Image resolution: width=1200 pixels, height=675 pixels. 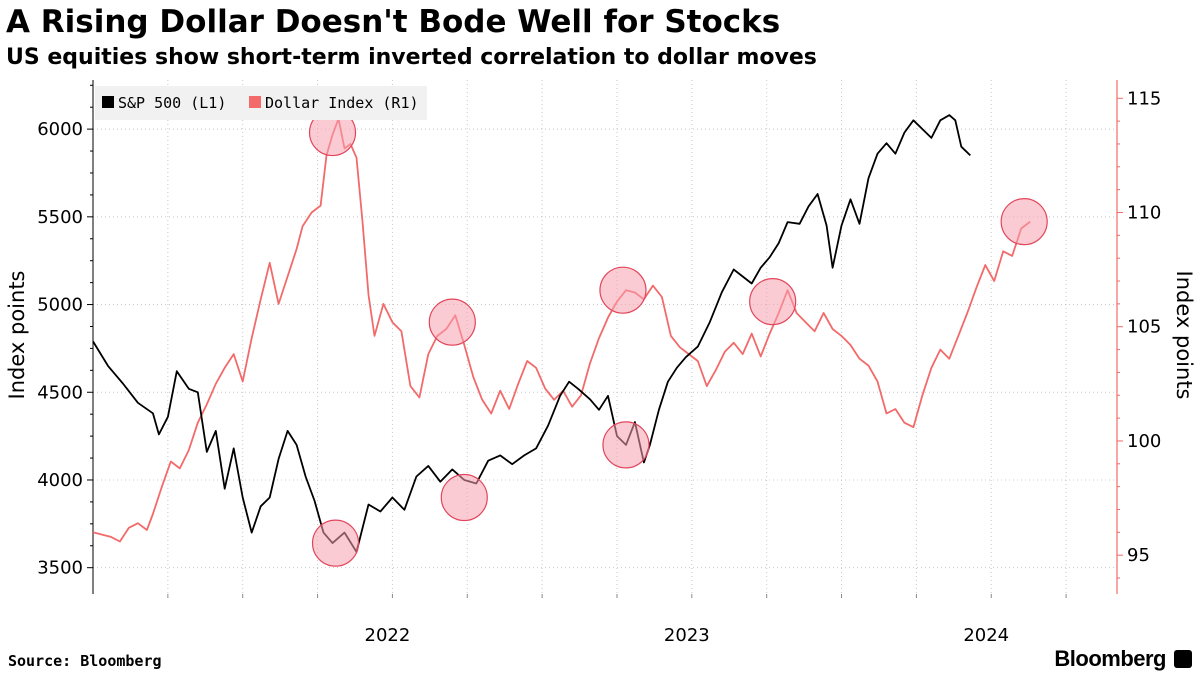 I want to click on left-tick-label: 5000, so click(x=60, y=305).